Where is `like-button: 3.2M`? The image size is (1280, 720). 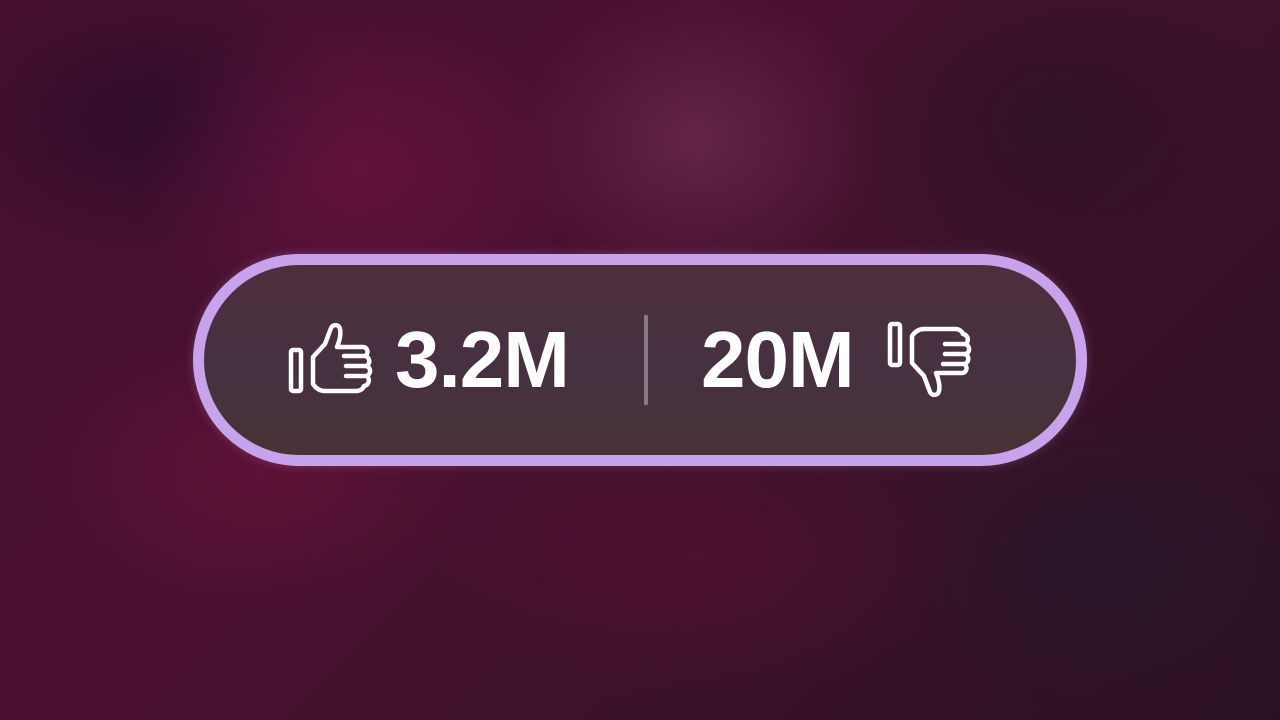 like-button: 3.2M is located at coordinates (428, 360).